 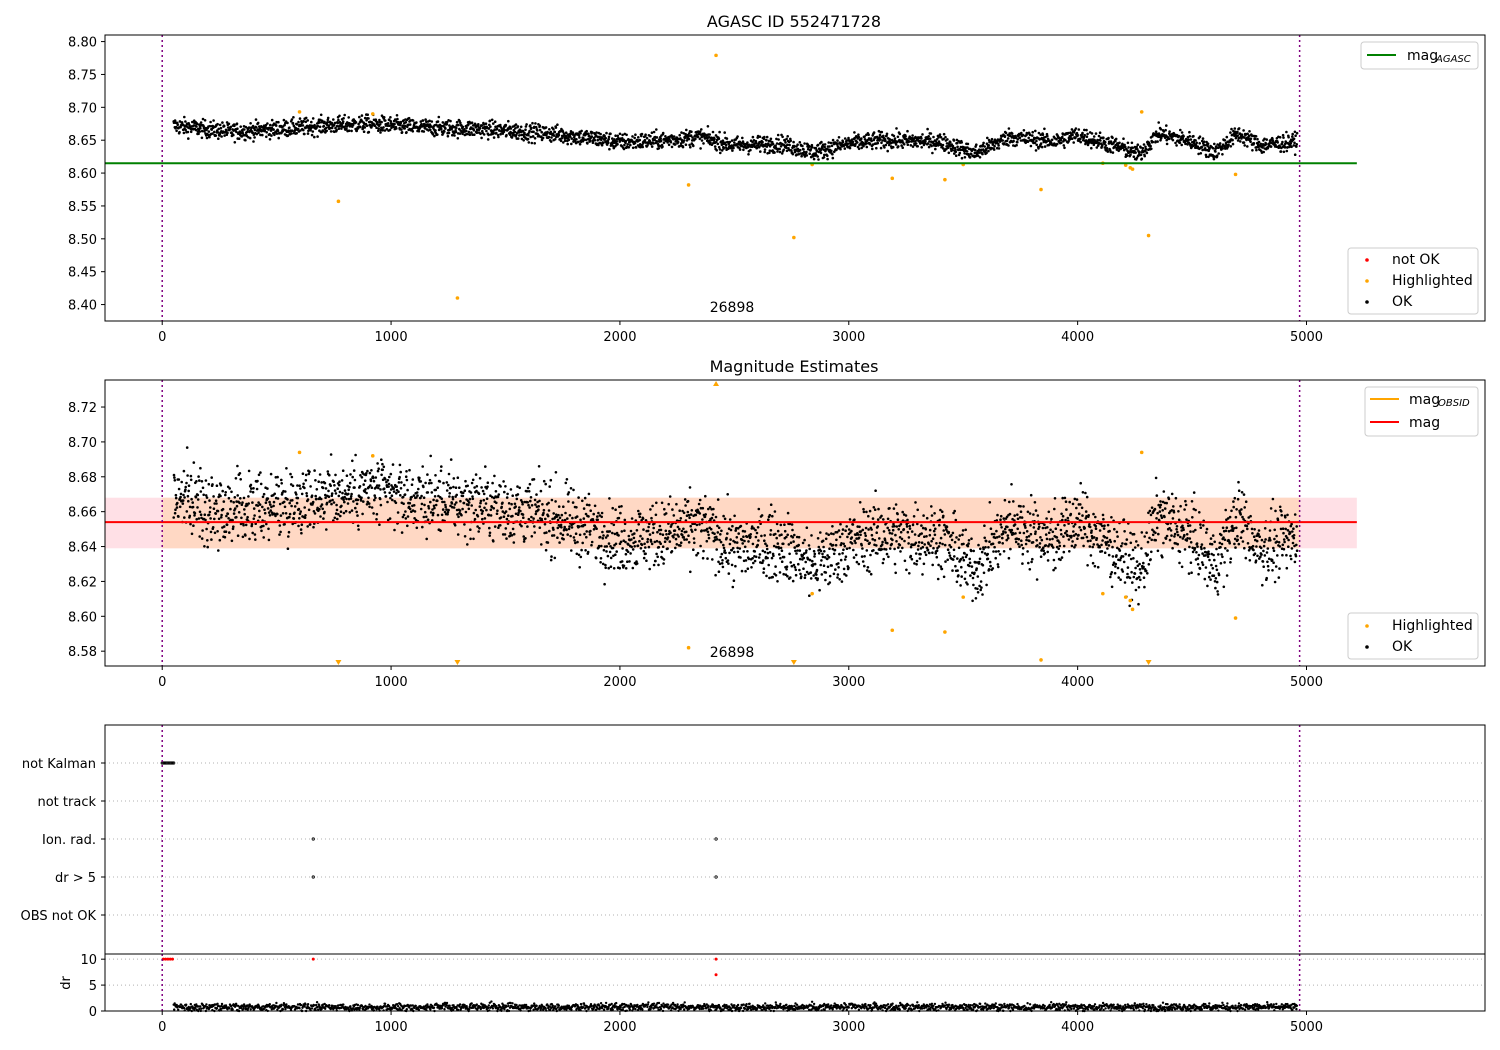 I want to click on highlighted-point, so click(x=299, y=112).